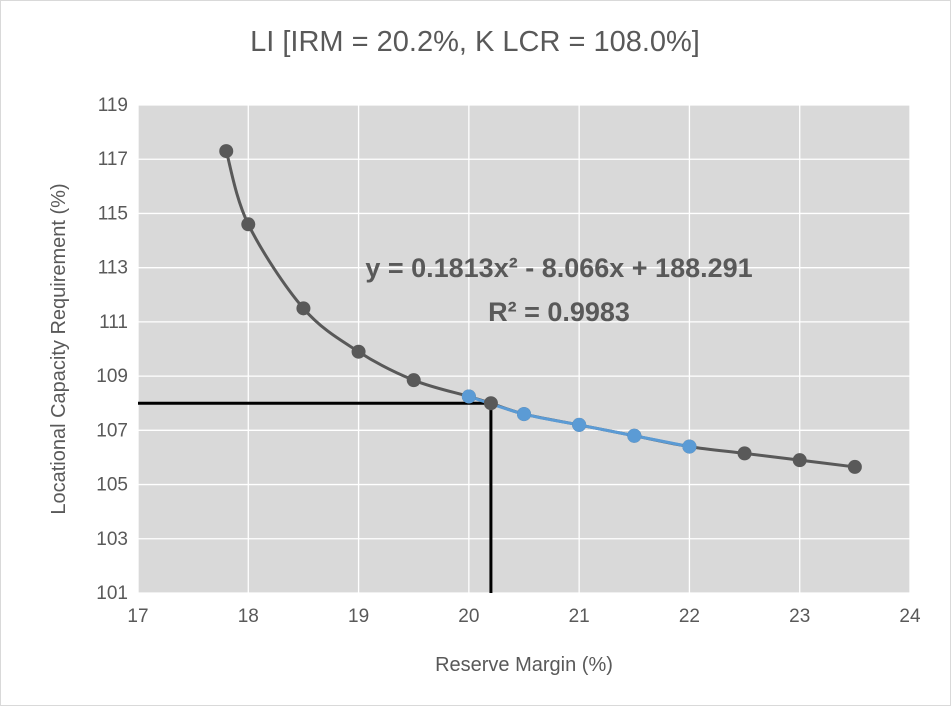 The width and height of the screenshot is (951, 706). I want to click on x-tick-label: 21, so click(579, 616).